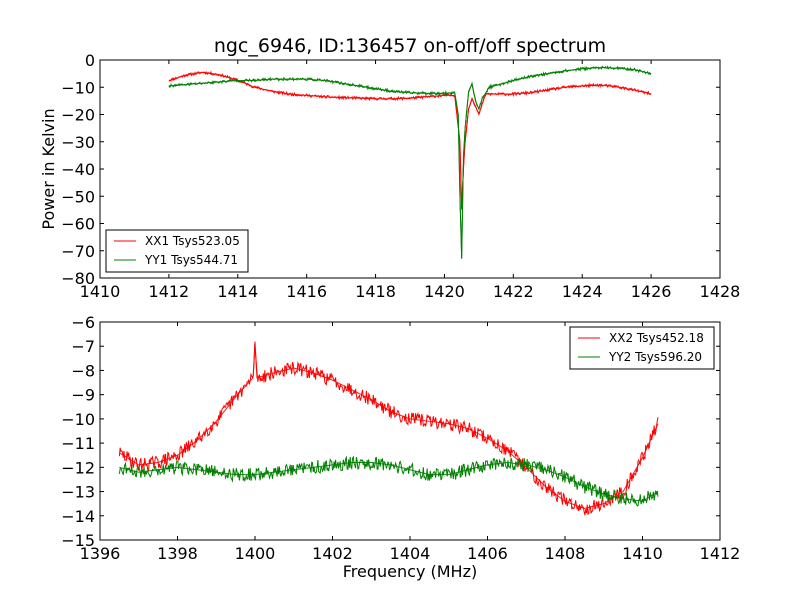 The height and width of the screenshot is (600, 800). What do you see at coordinates (410, 553) in the screenshot?
I see `x-tick-label: 1404` at bounding box center [410, 553].